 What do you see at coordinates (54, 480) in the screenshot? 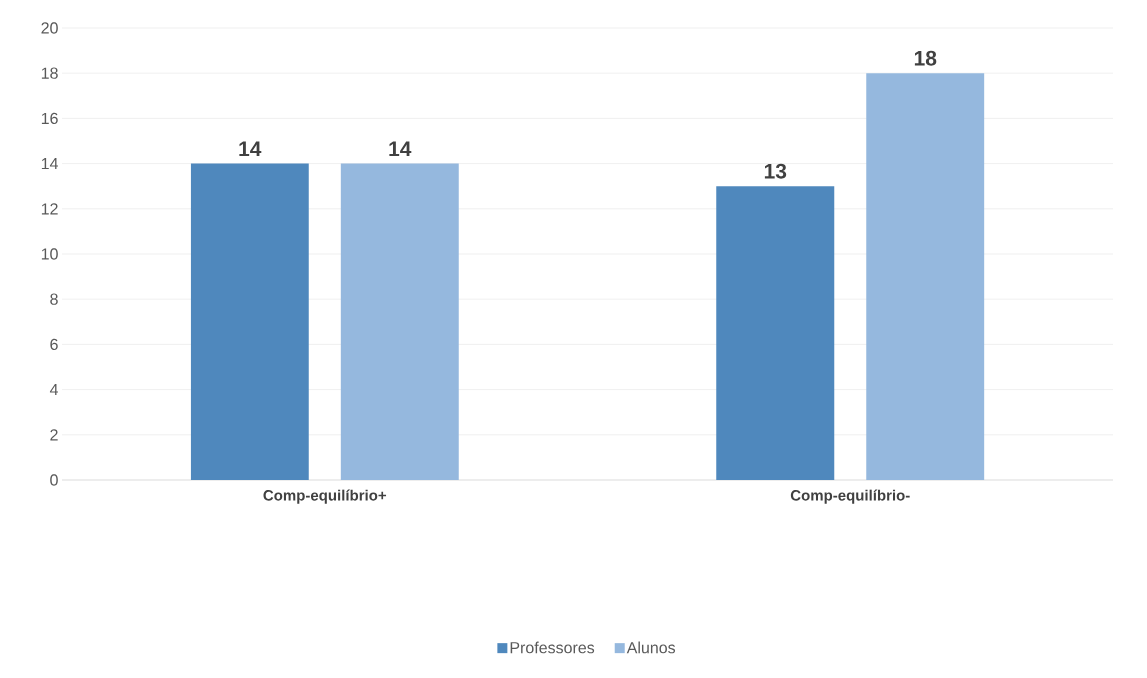
I see `y-tick-label: 0` at bounding box center [54, 480].